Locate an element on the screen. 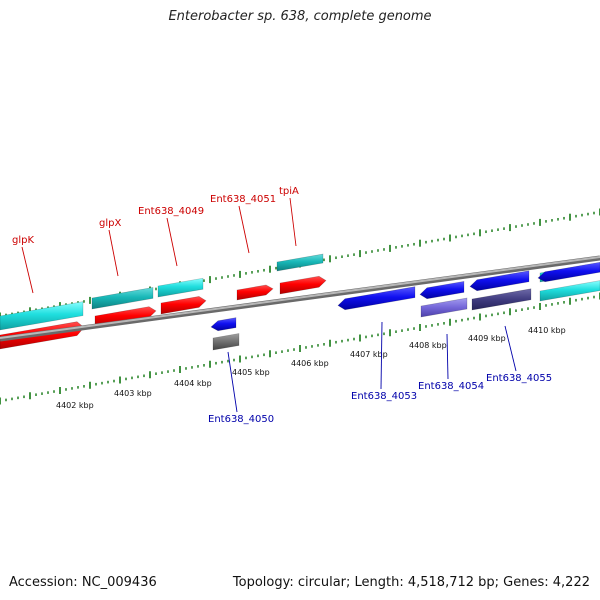 This screenshot has width=600, height=600. gene-label-bottom: Ent638_4050 is located at coordinates (241, 419).